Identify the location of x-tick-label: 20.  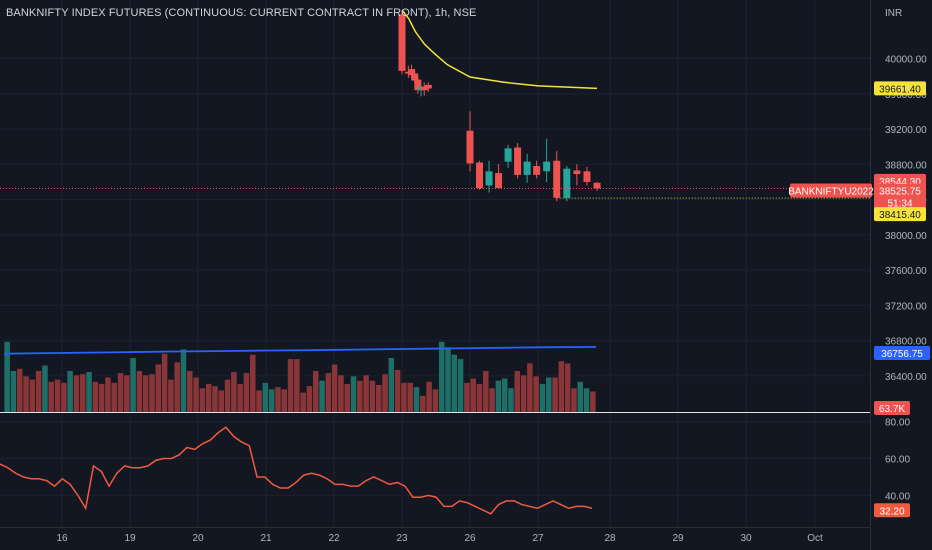
(198, 538).